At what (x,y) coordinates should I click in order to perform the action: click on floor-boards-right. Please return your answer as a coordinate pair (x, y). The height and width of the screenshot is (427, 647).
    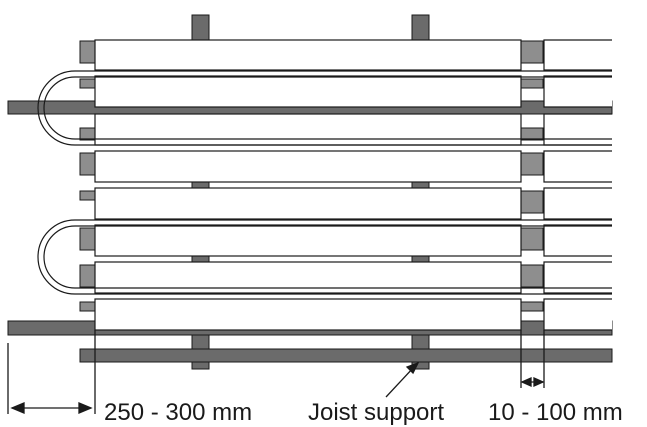
    Looking at the image, I should click on (577, 185).